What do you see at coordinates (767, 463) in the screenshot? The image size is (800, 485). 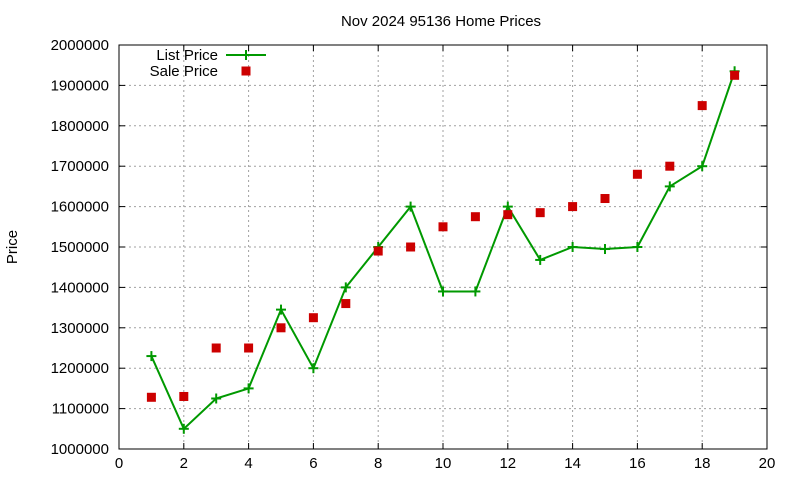 I see `x-tick-label: 20` at bounding box center [767, 463].